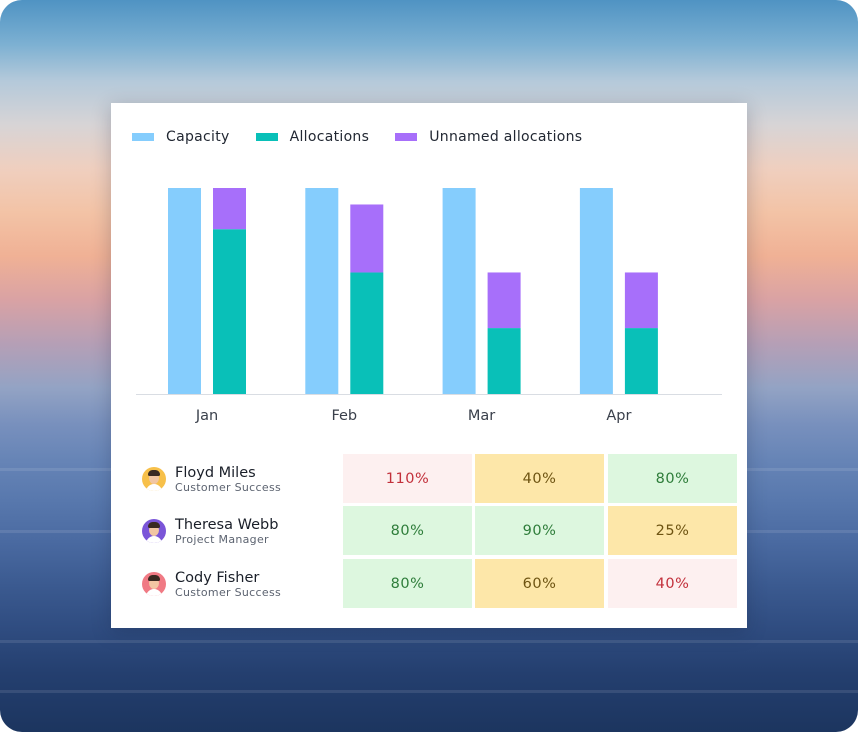 The image size is (858, 732). I want to click on person-row: Floyd Miles Customer Success, so click(242, 479).